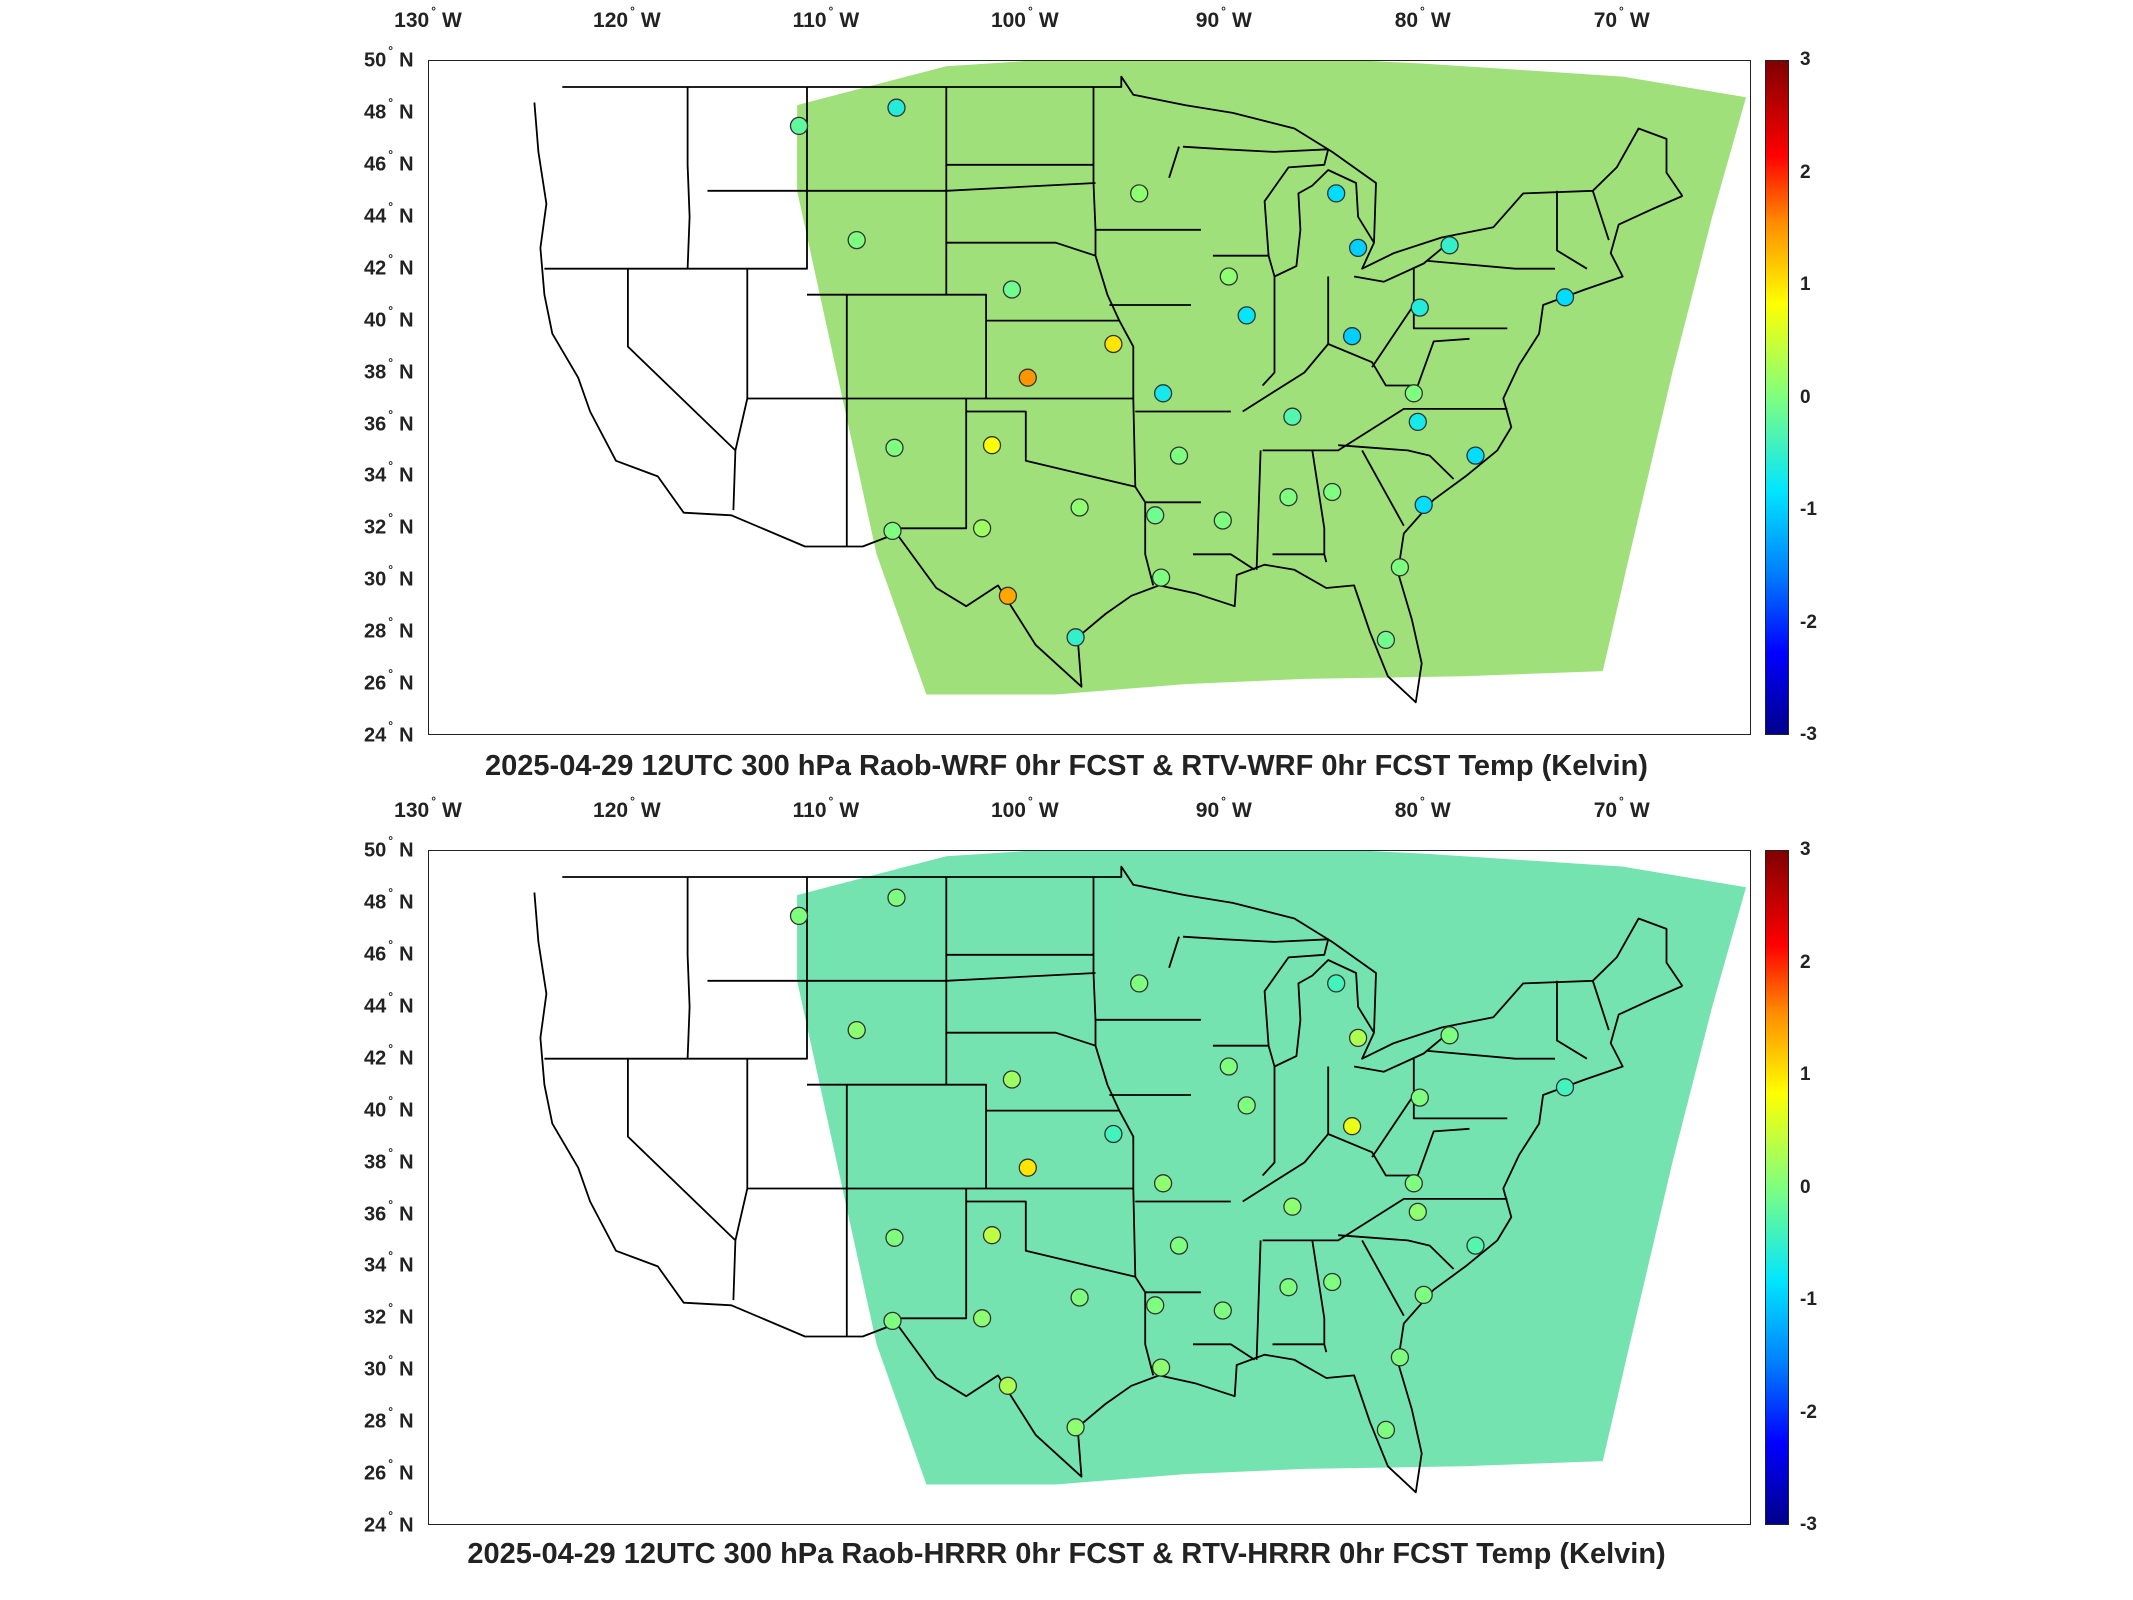 This screenshot has width=2133, height=1600. I want to click on longitude-tick-label: 80 ° W, so click(1422, 808).